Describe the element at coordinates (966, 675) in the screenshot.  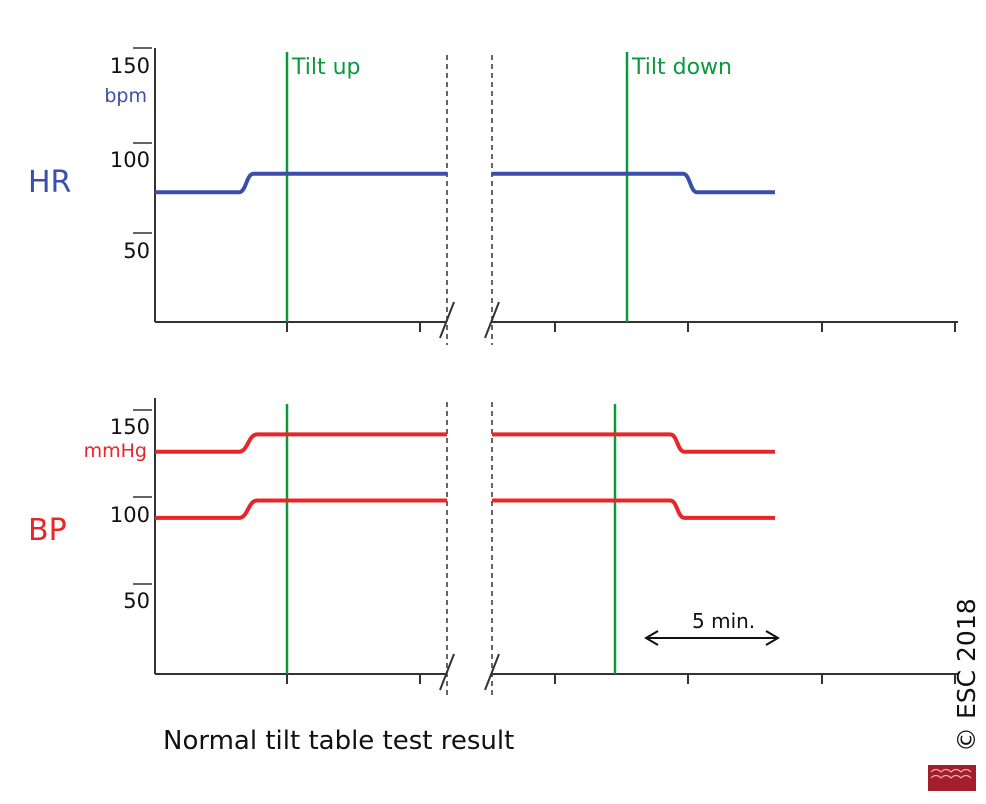
I see `copyright-notice: © ESC 2018` at that location.